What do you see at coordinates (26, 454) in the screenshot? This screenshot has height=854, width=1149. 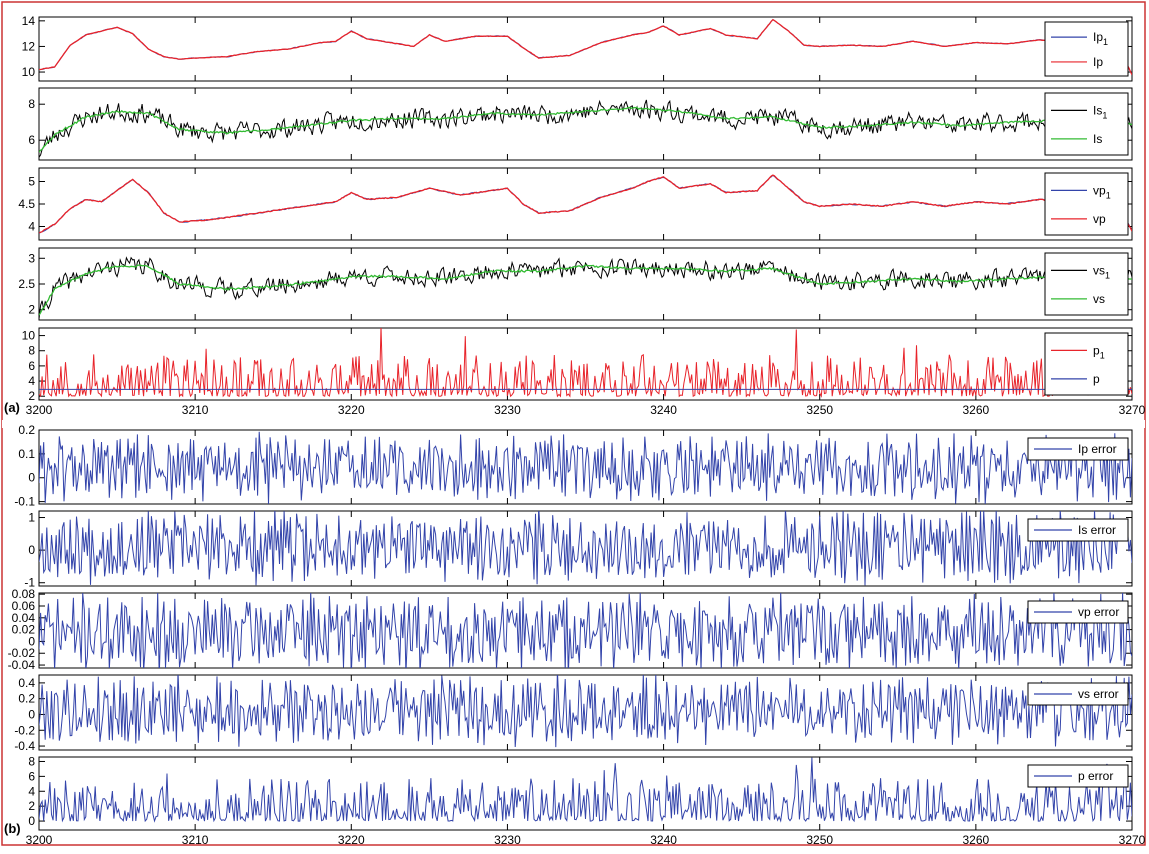 I see `y-tick-label: 0.1` at bounding box center [26, 454].